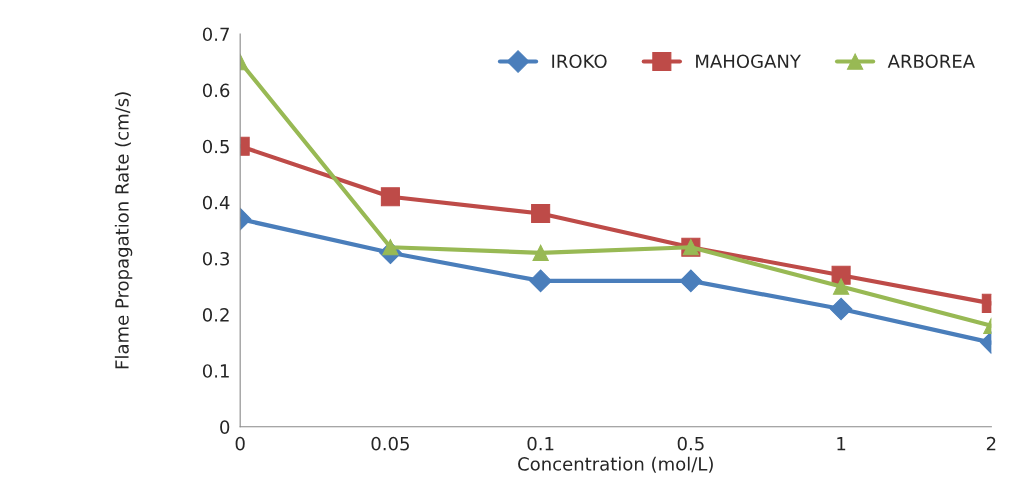 The width and height of the screenshot is (1022, 485). Describe the element at coordinates (841, 444) in the screenshot. I see `x-tick-label: 1` at that location.